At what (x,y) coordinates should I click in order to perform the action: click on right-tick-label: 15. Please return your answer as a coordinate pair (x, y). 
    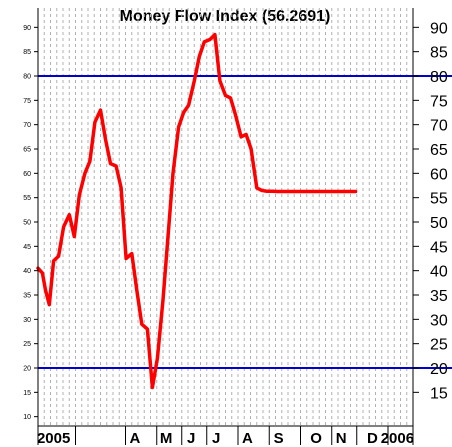
    Looking at the image, I should click on (439, 393).